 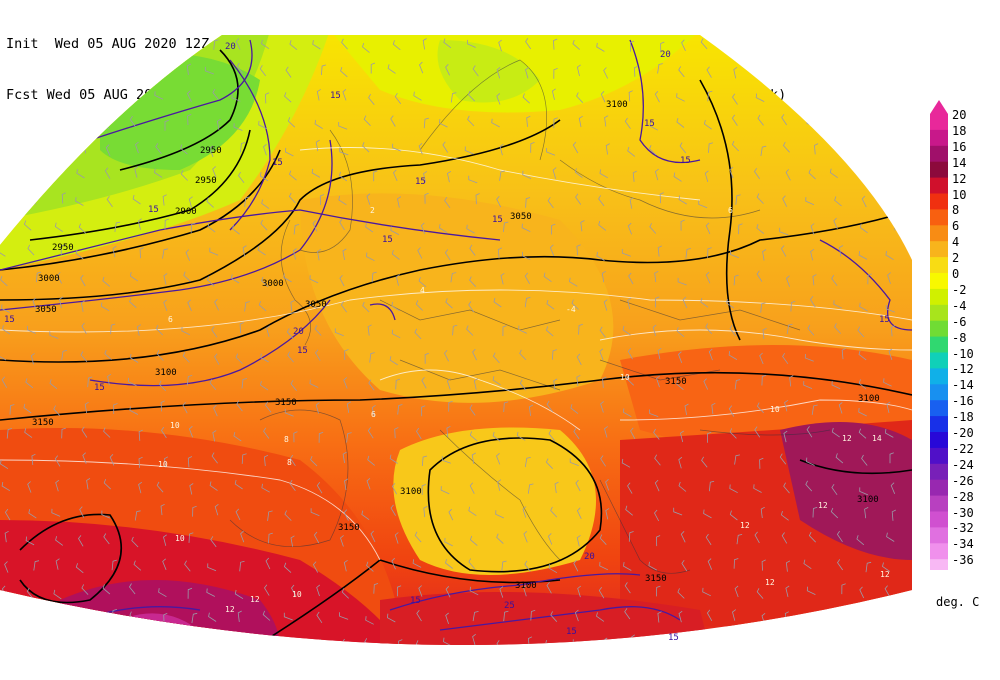 What do you see at coordinates (963, 369) in the screenshot?
I see `colorbar-label: -12` at bounding box center [963, 369].